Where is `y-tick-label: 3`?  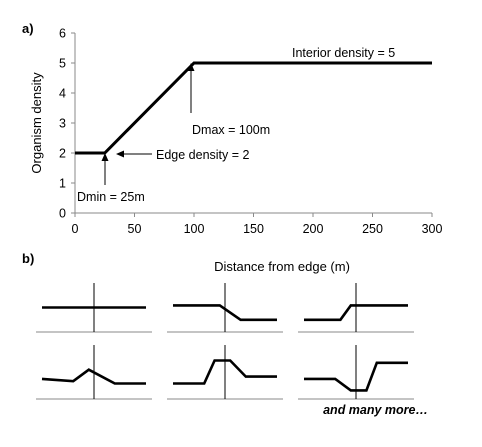
y-tick-label: 3 is located at coordinates (62, 124).